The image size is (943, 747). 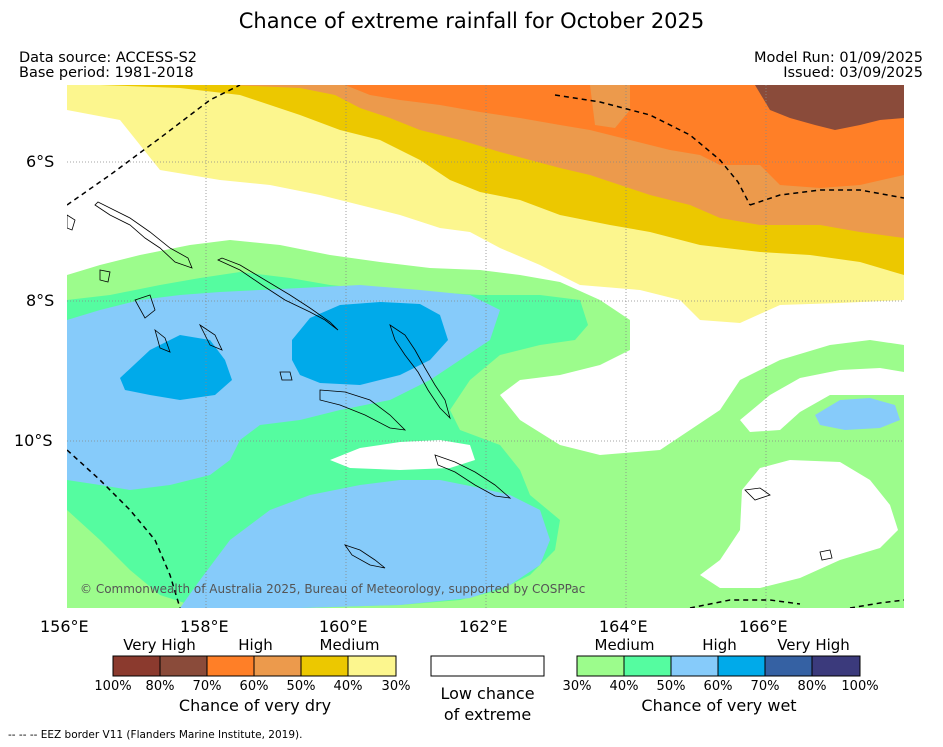 I want to click on wet-tick-70: 70%, so click(x=765, y=686).